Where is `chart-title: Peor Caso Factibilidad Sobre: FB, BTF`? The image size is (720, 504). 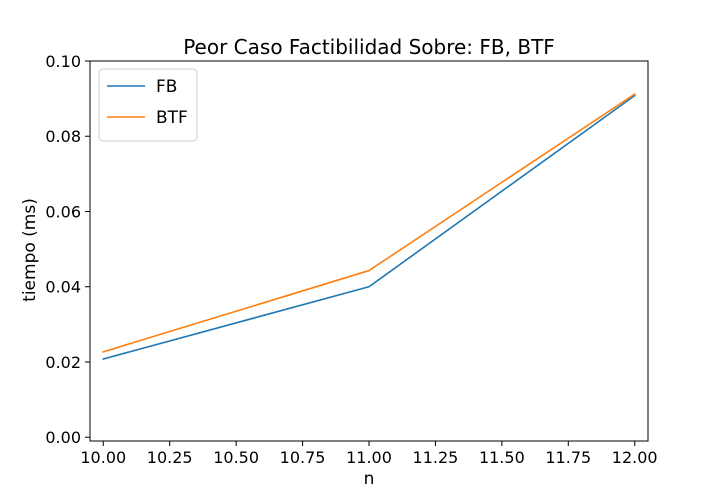 chart-title: Peor Caso Factibilidad Sobre: FB, BTF is located at coordinates (369, 47).